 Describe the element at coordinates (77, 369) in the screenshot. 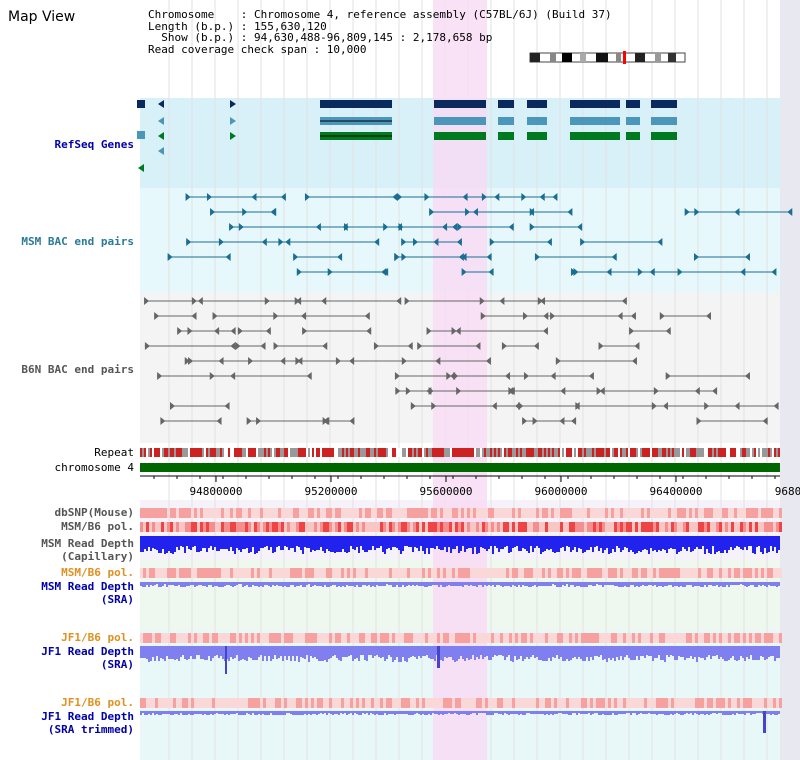

I see `b6n-bac-label: B6N BAC end pairs` at that location.